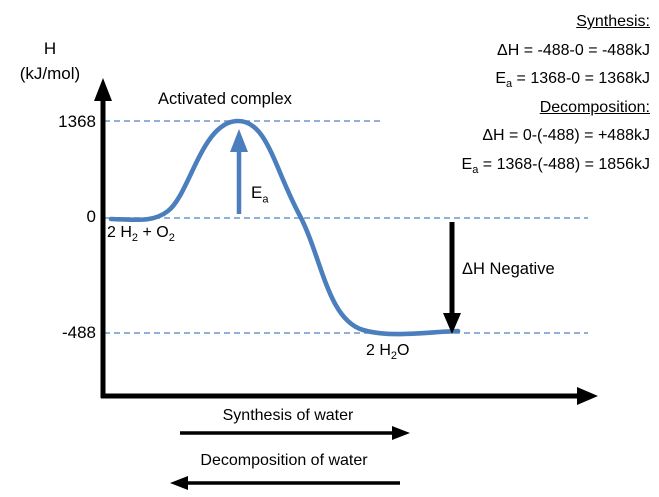 Image resolution: width=659 pixels, height=497 pixels. Describe the element at coordinates (171, 238) in the screenshot. I see `reactants-sub2: 2` at that location.